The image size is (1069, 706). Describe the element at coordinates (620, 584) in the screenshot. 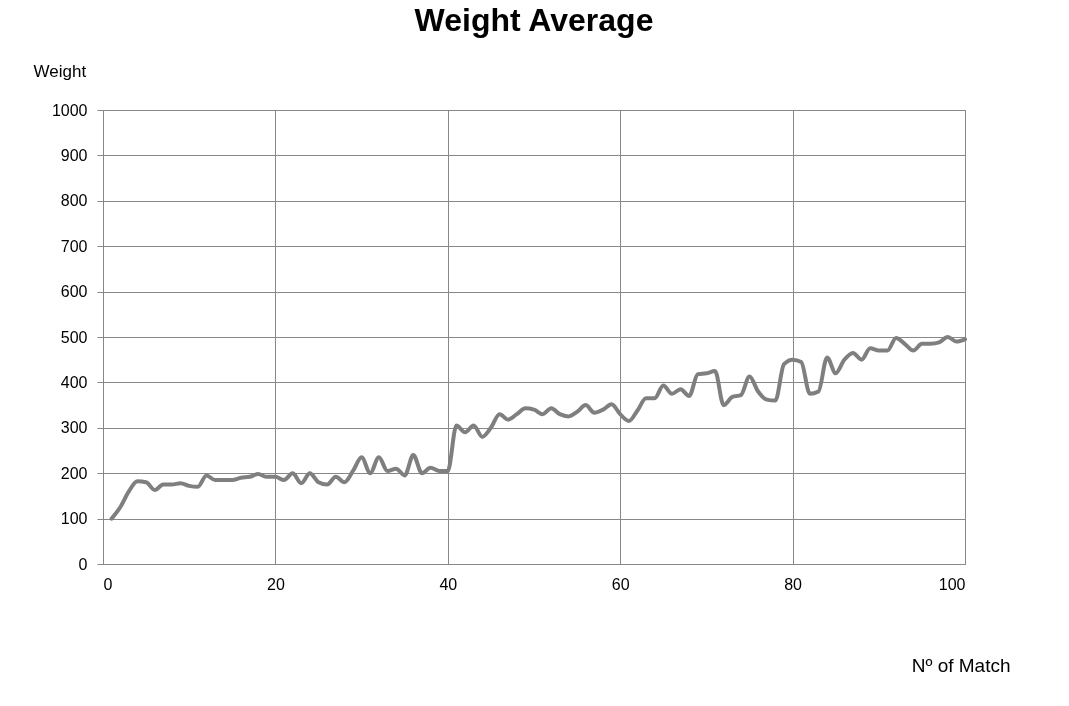

I see `x-tick-label: 60` at that location.